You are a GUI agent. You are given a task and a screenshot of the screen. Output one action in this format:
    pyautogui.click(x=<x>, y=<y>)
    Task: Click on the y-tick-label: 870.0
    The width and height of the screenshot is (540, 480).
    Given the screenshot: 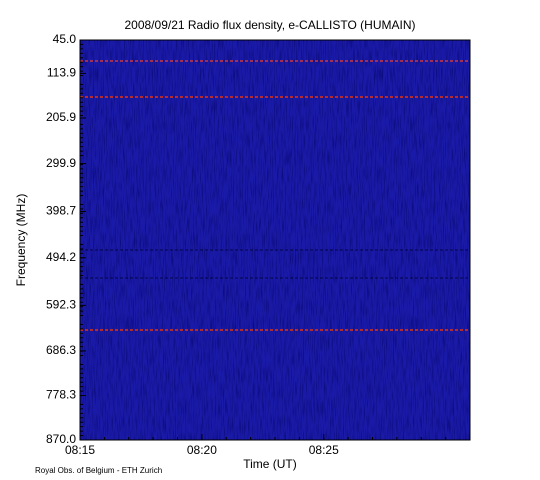 What is the action you would take?
    pyautogui.click(x=61, y=439)
    